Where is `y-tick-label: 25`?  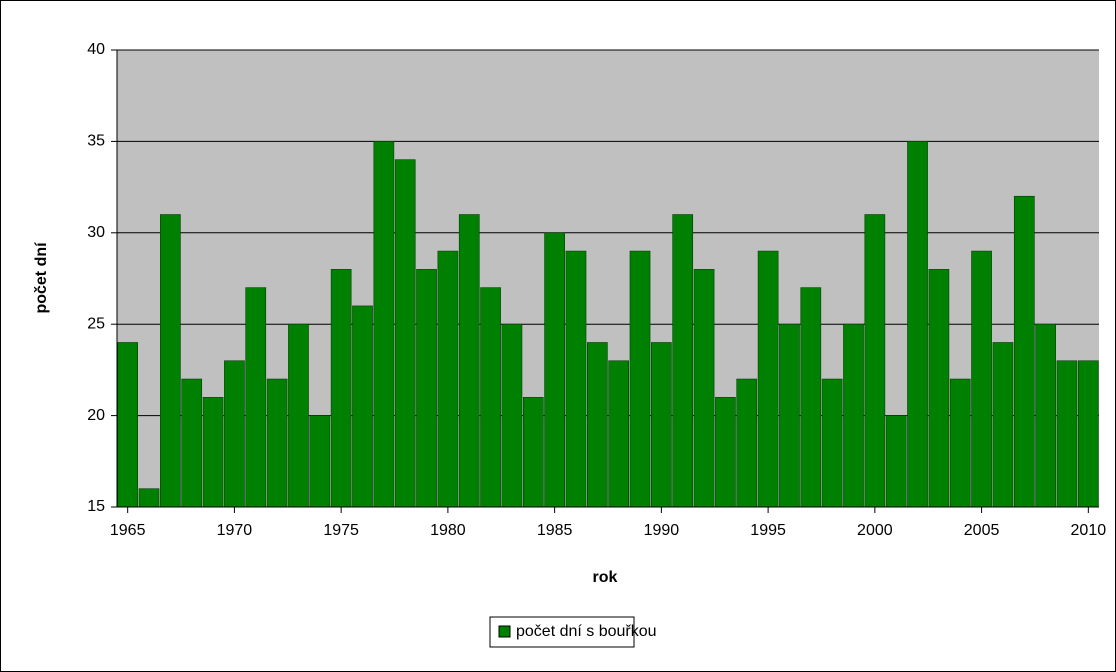 y-tick-label: 25 is located at coordinates (96, 323).